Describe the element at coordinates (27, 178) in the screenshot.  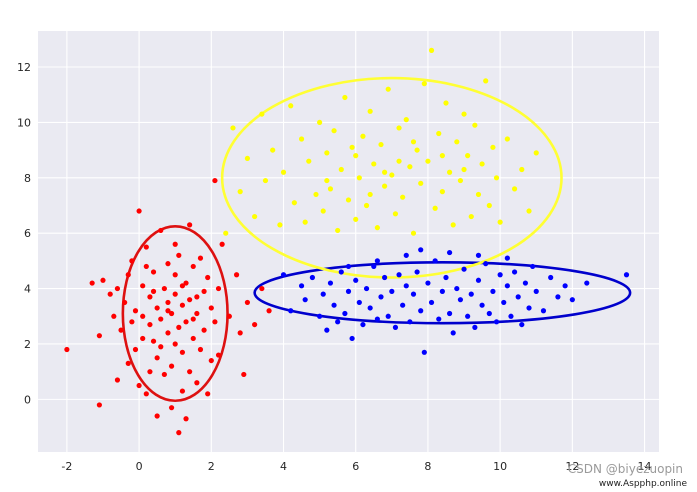
I see `y-tick-label: 8` at that location.